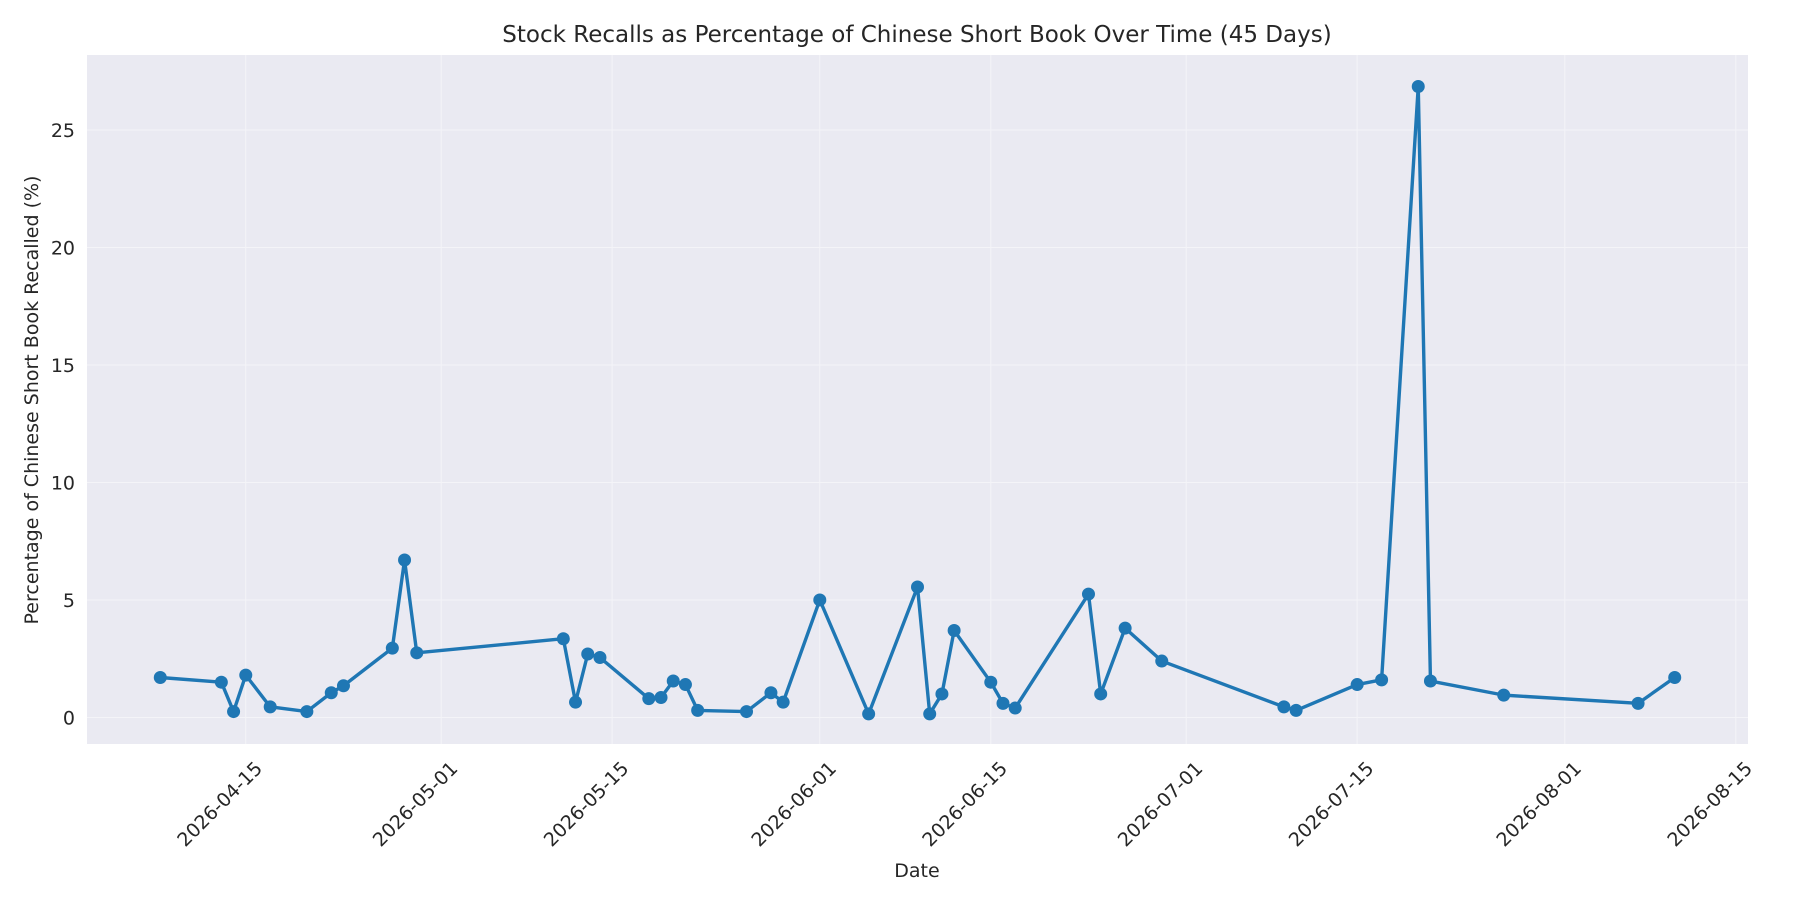 The width and height of the screenshot is (1800, 900). I want to click on y-tick-label: 0, so click(69, 718).